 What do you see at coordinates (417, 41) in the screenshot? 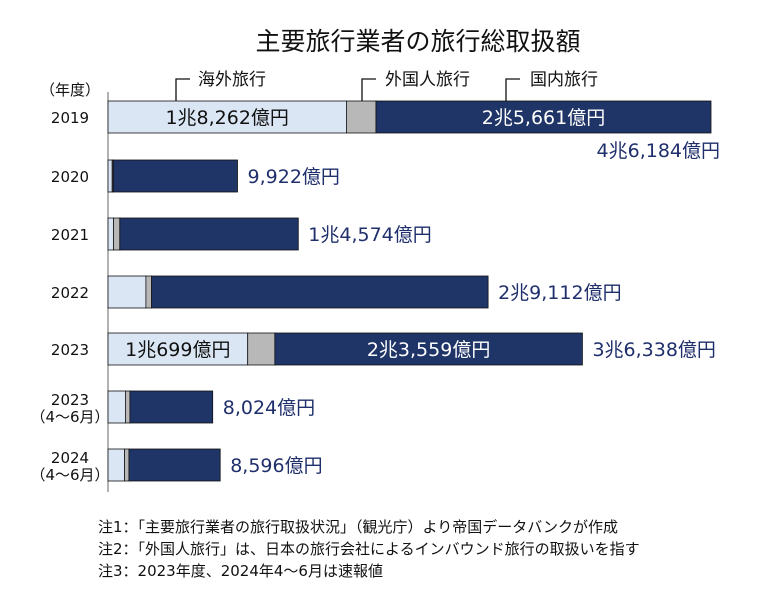
I see `chart-title: 主要旅行業者の旅行総取扱額` at bounding box center [417, 41].